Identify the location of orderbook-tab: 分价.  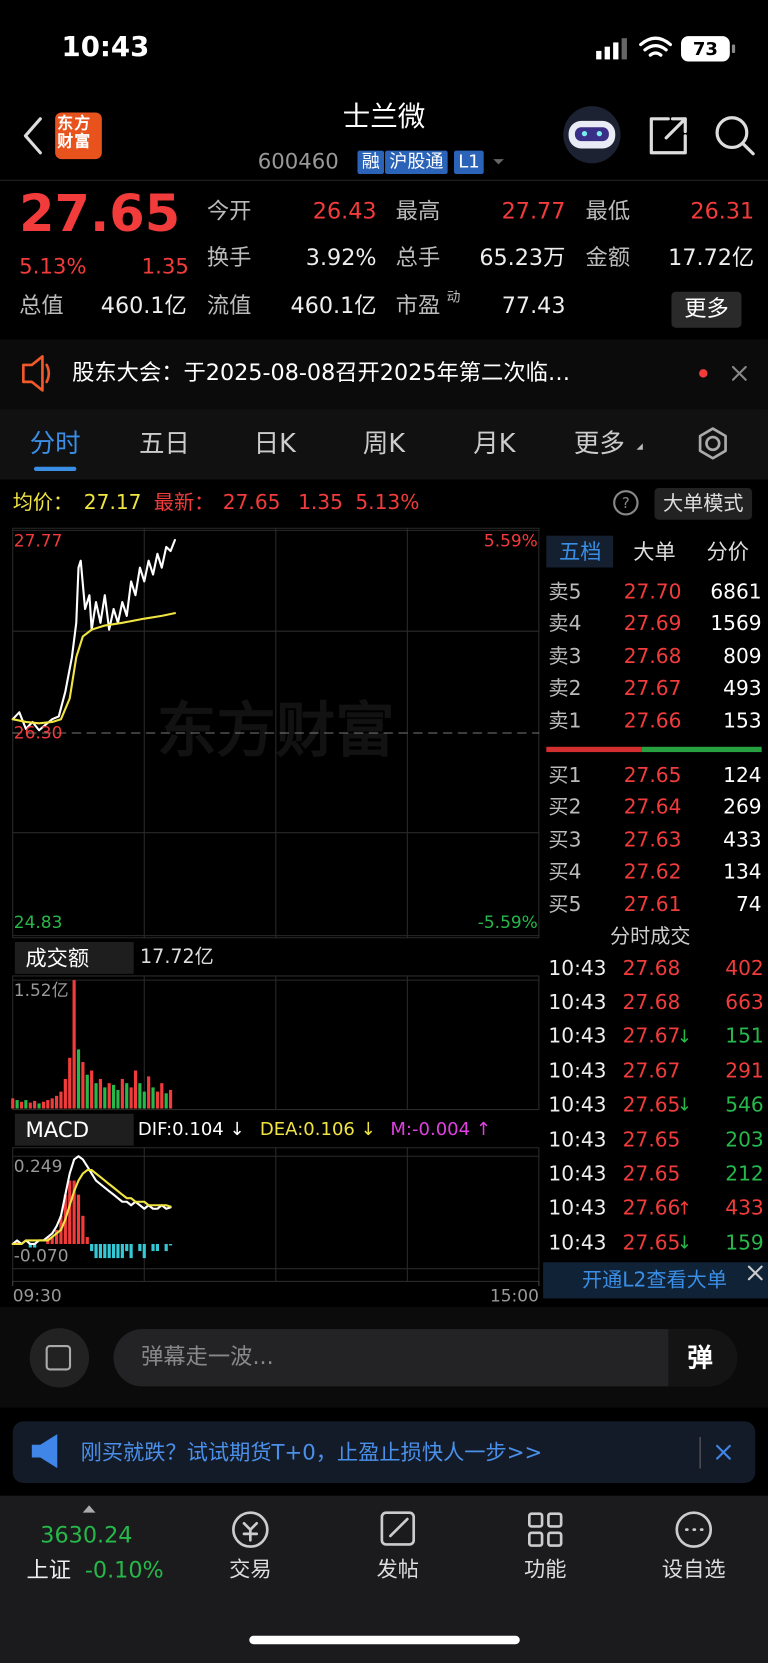
(727, 551).